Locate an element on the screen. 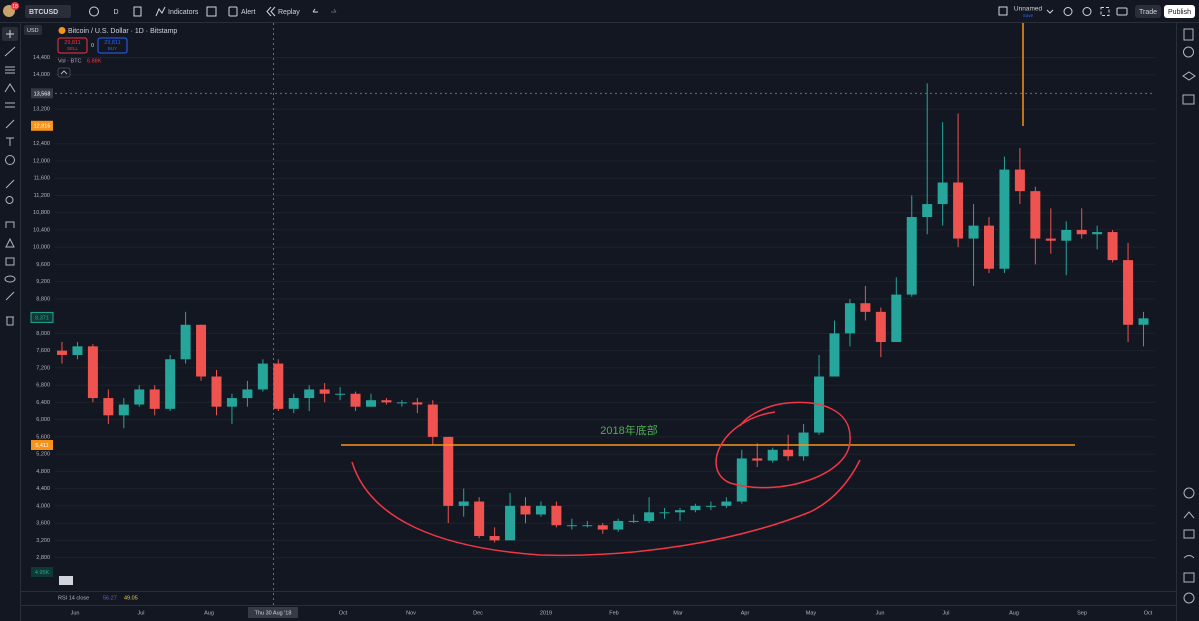 The height and width of the screenshot is (621, 1199). time-label: Nov is located at coordinates (411, 613).